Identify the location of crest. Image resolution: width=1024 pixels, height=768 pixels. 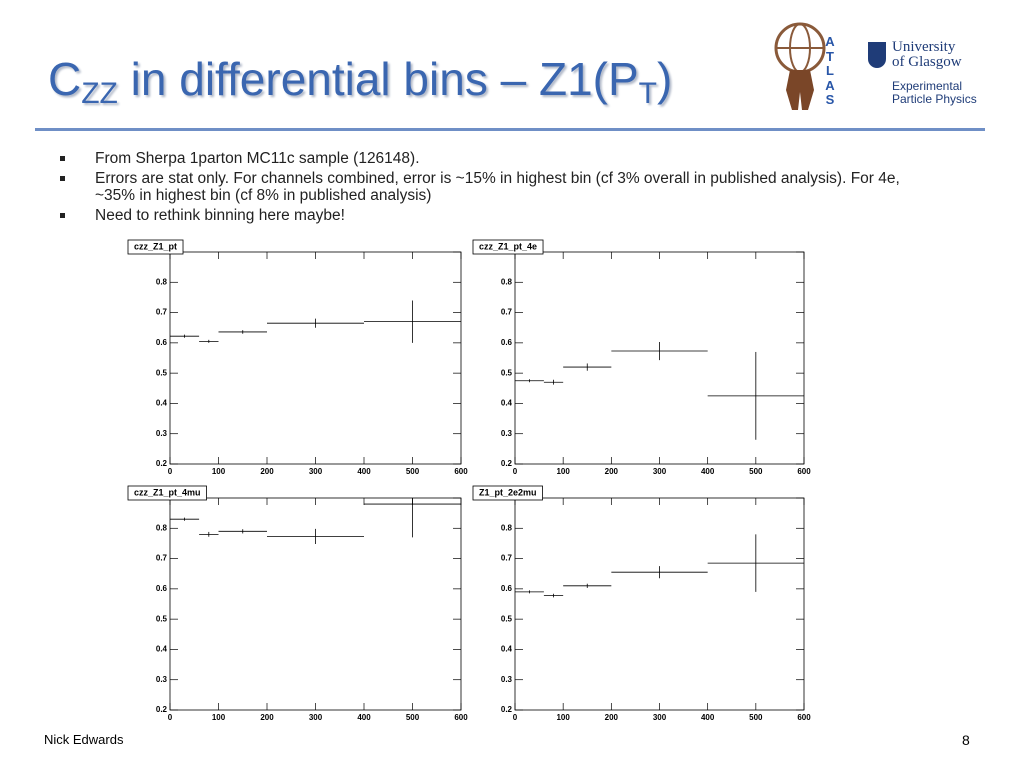
(877, 55).